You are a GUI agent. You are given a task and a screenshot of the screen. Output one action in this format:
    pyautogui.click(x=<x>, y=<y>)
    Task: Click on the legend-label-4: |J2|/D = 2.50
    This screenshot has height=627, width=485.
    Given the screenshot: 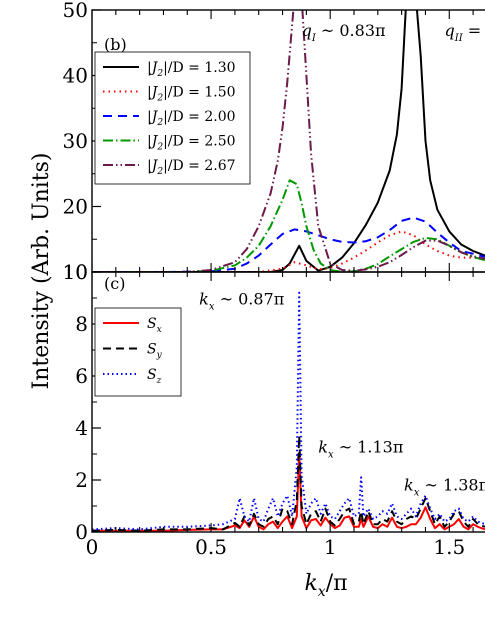 What is the action you would take?
    pyautogui.click(x=191, y=143)
    